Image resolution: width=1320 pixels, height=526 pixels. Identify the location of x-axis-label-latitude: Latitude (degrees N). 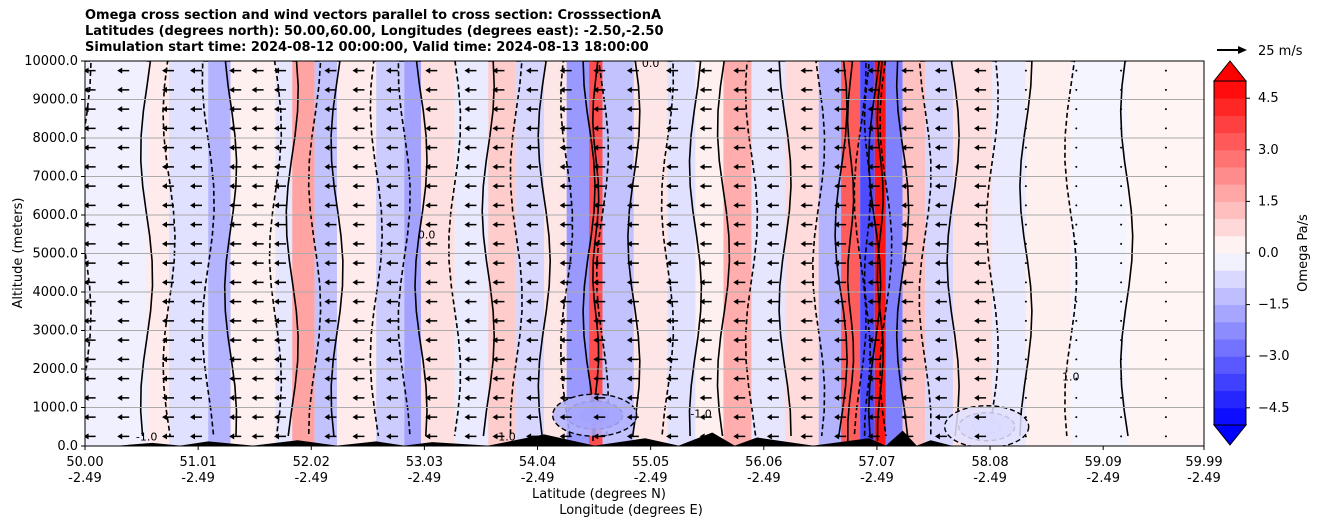
(599, 494).